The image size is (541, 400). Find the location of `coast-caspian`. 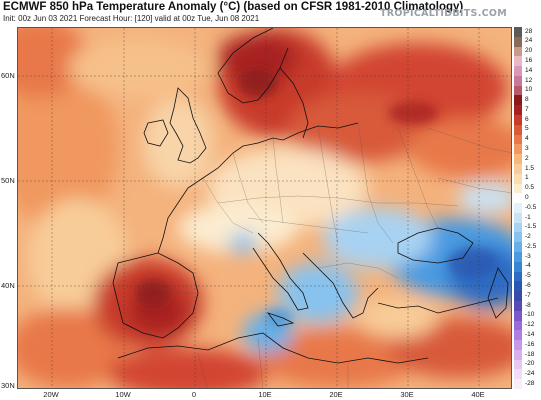

coast-caspian is located at coordinates (498, 293).